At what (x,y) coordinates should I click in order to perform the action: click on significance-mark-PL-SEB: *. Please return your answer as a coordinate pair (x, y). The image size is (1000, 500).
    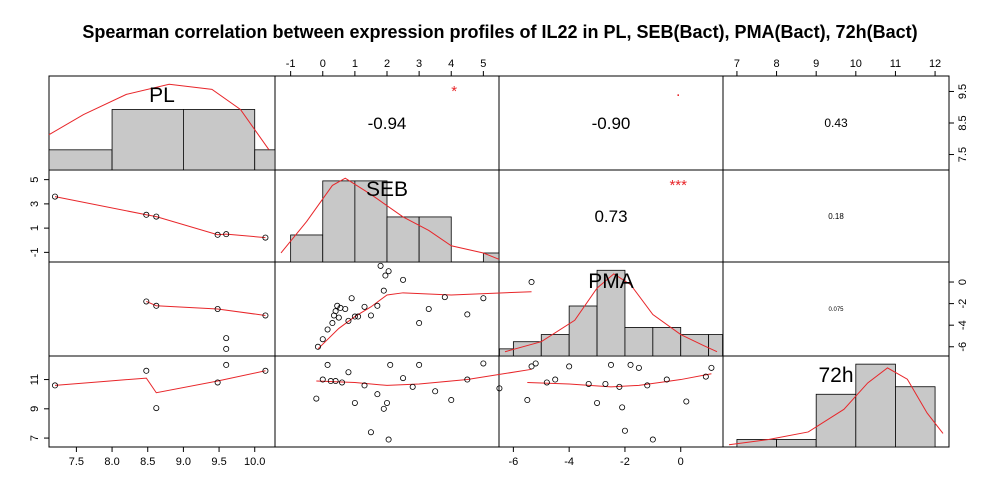
    Looking at the image, I should click on (454, 91).